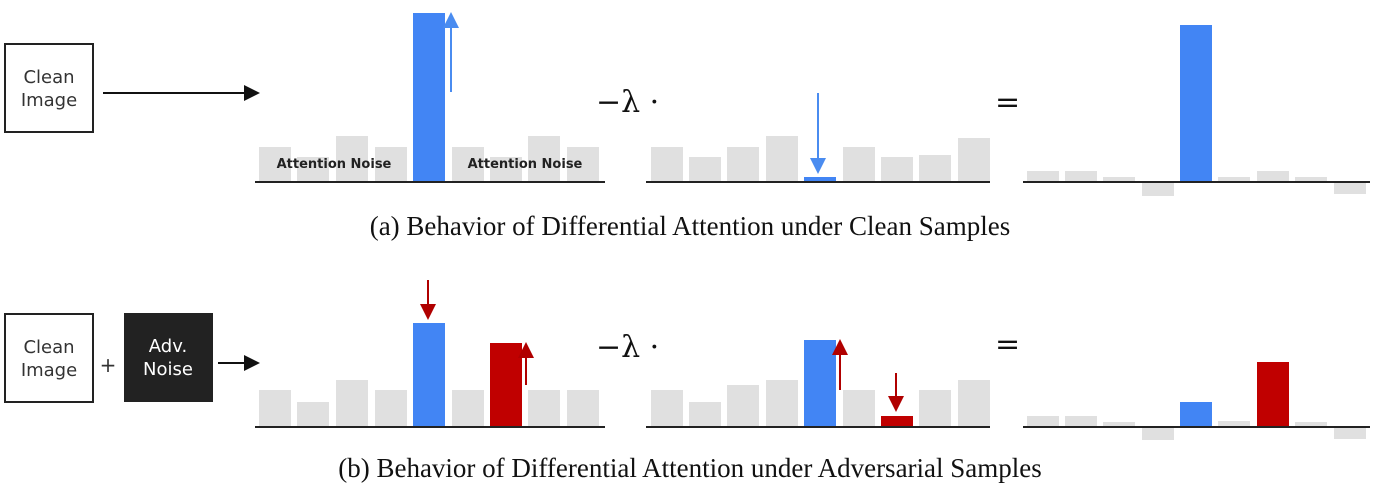 This screenshot has width=1381, height=486. I want to click on noise-label: Adv., so click(168, 346).